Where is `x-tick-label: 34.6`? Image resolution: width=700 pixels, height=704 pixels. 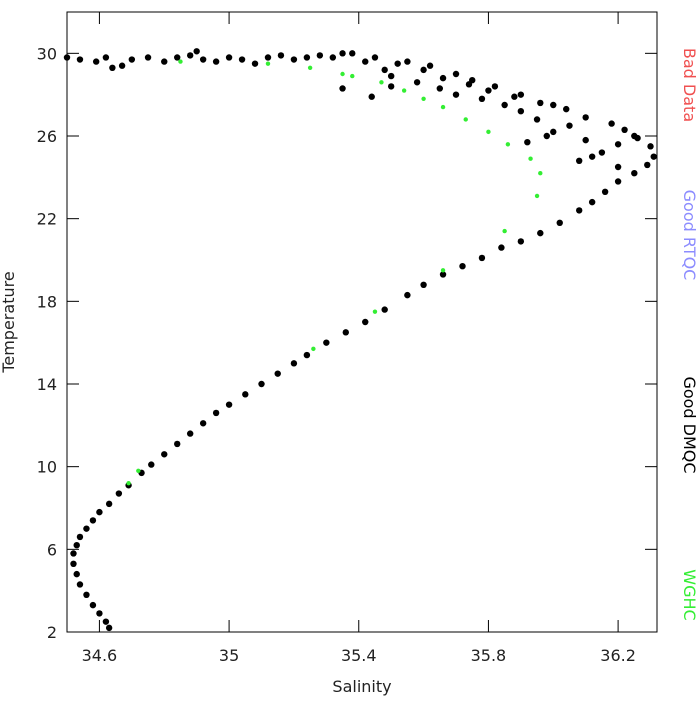 x-tick-label: 34.6 is located at coordinates (100, 655).